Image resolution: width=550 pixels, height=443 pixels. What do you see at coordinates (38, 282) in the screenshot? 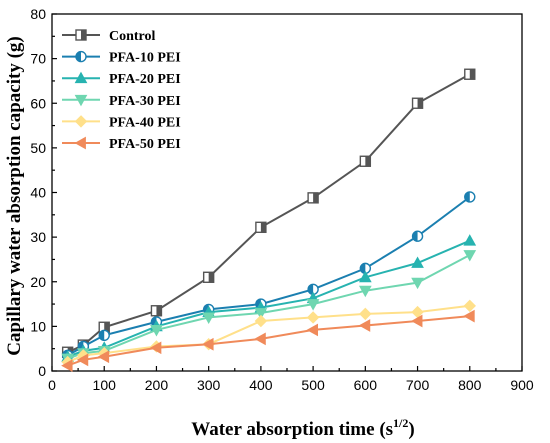
I see `y-tick-label: 20` at bounding box center [38, 282].